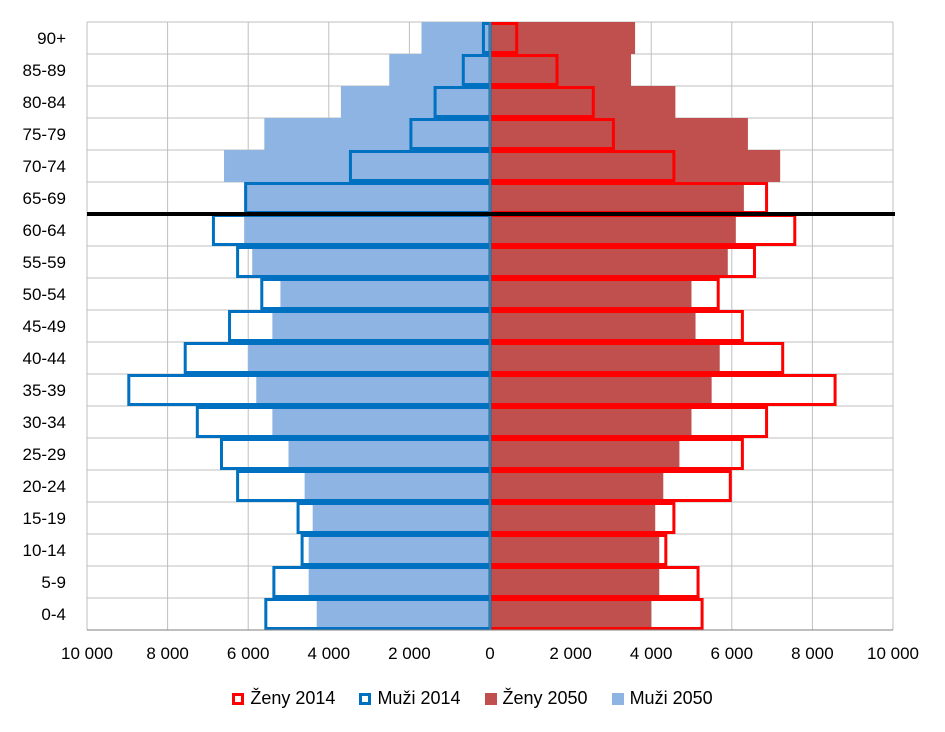 Image resolution: width=945 pixels, height=732 pixels. I want to click on legend-label: Muži 2014, so click(419, 698).